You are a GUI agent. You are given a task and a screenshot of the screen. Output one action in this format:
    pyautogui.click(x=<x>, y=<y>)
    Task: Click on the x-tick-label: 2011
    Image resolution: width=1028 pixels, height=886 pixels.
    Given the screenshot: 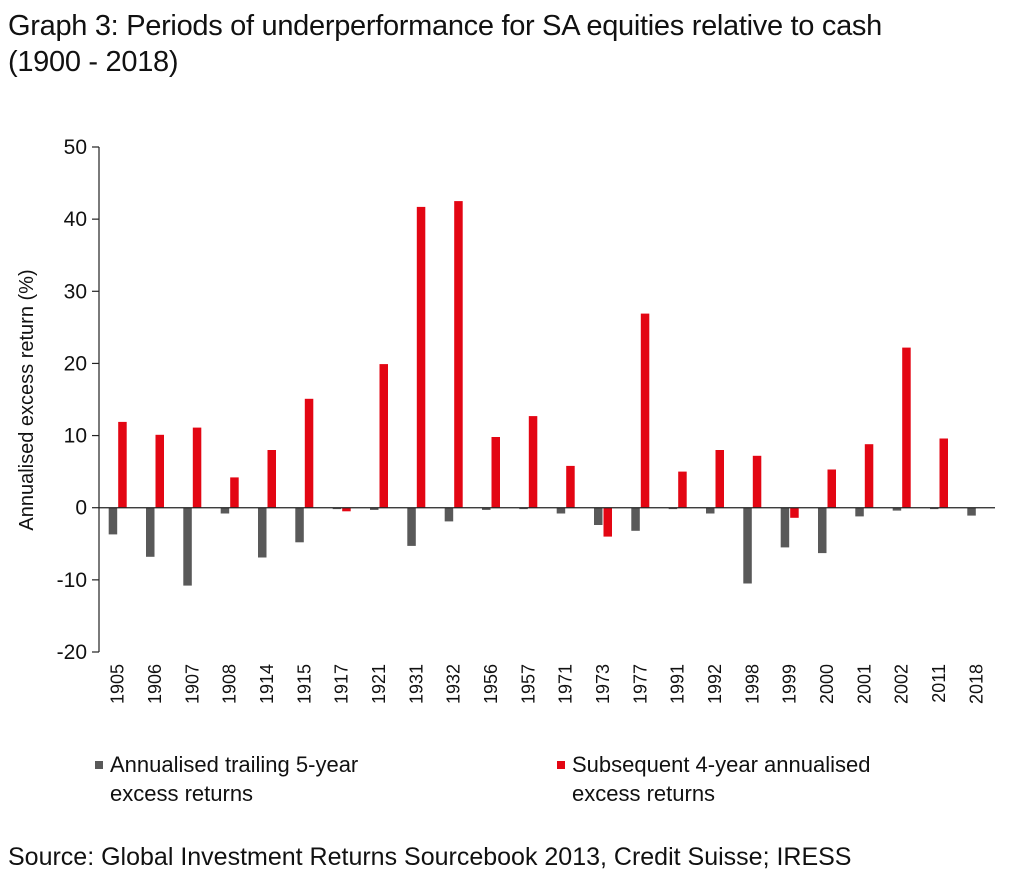 What is the action you would take?
    pyautogui.click(x=939, y=683)
    